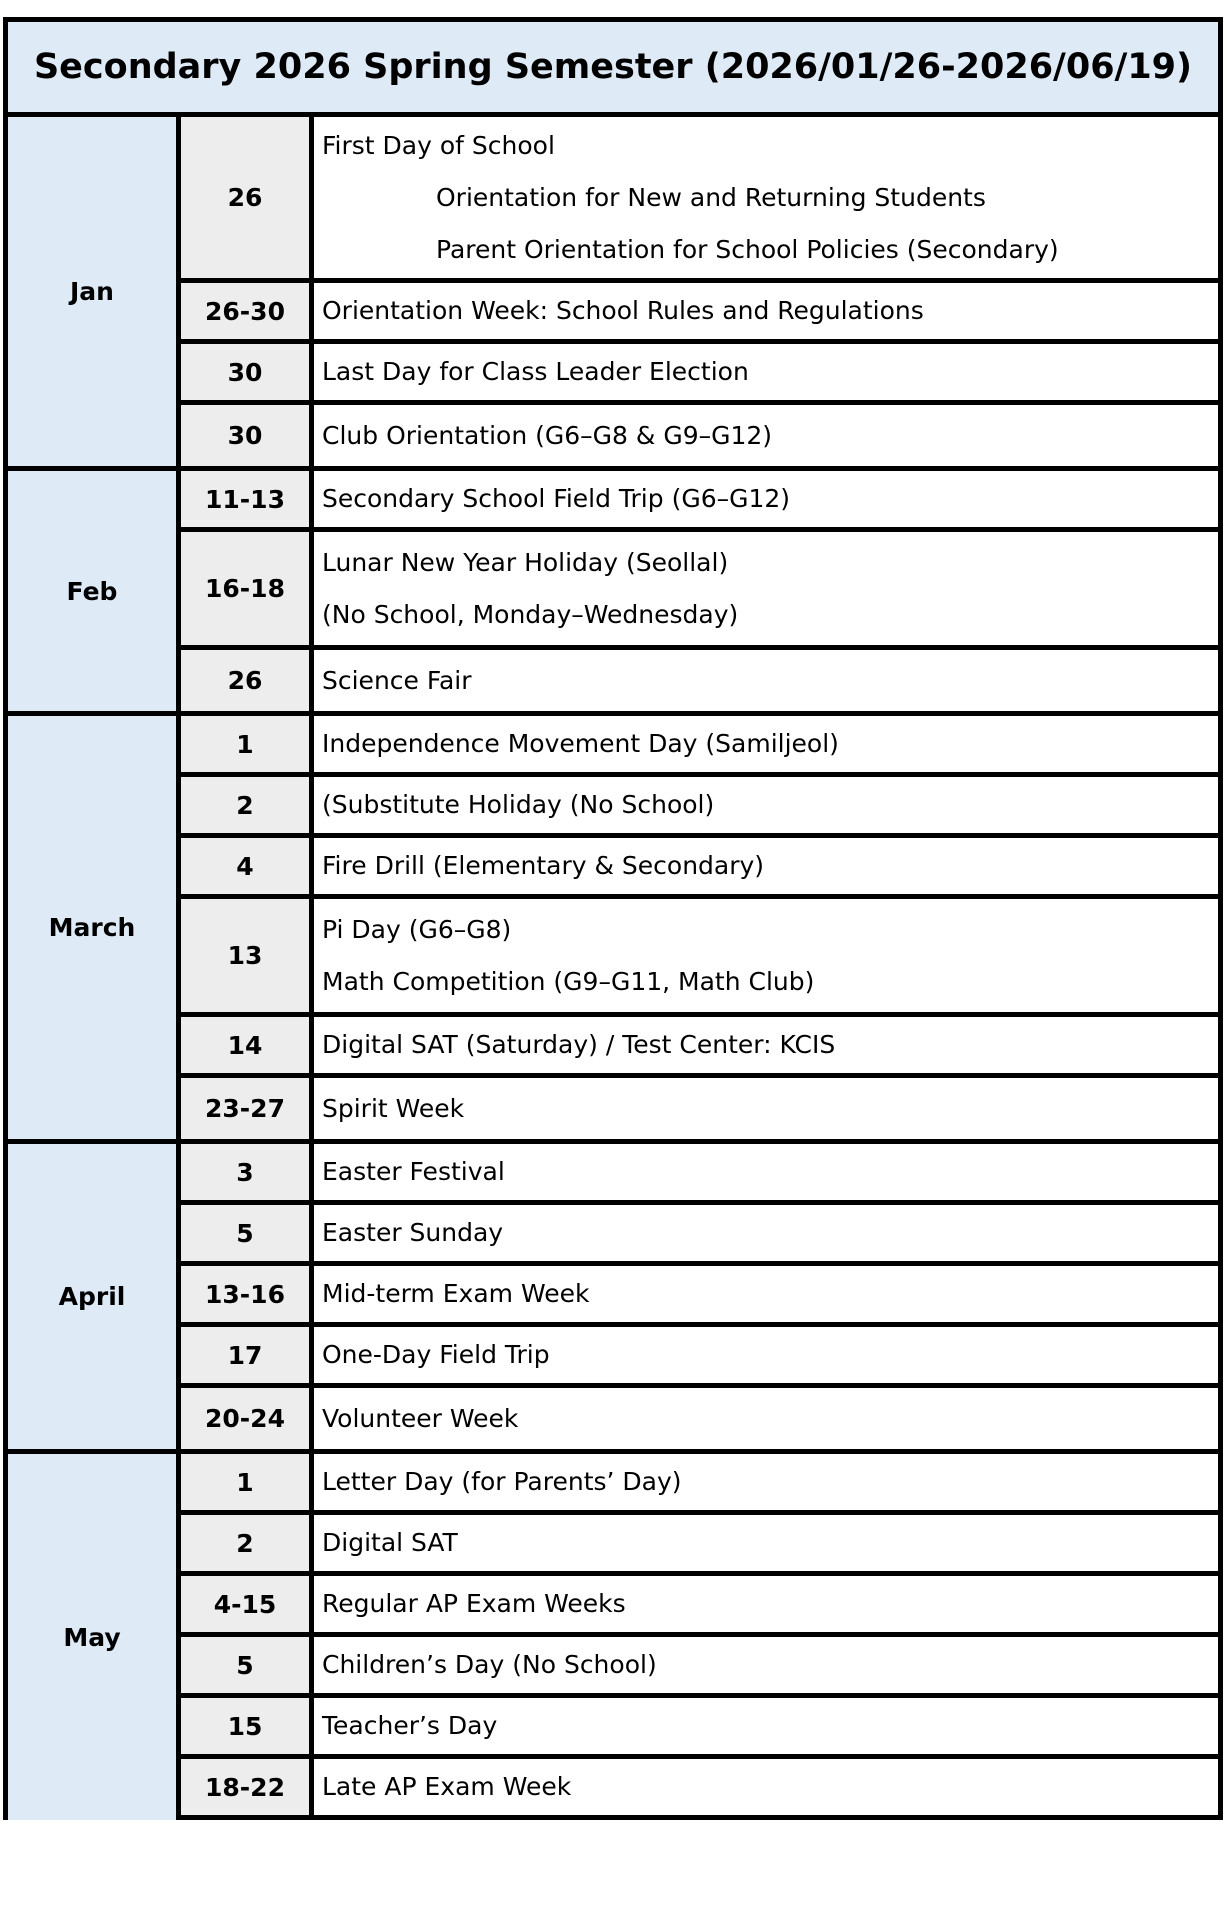  What do you see at coordinates (247, 1172) in the screenshot?
I see `event-date: 3` at bounding box center [247, 1172].